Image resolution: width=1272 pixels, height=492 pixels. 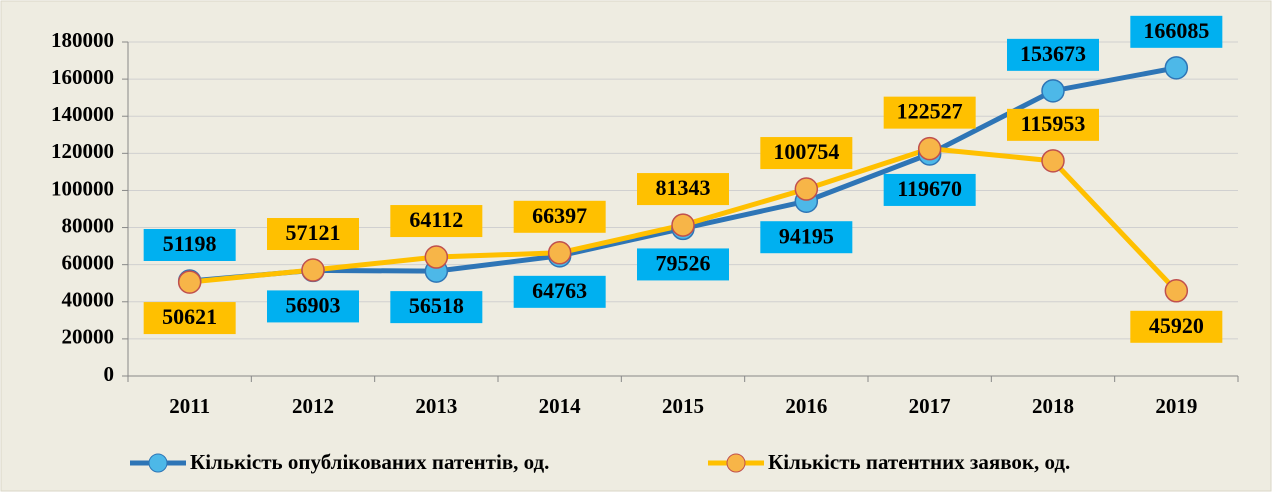 I want to click on legend-label: Кількість патентних заявок, од., so click(x=919, y=462).